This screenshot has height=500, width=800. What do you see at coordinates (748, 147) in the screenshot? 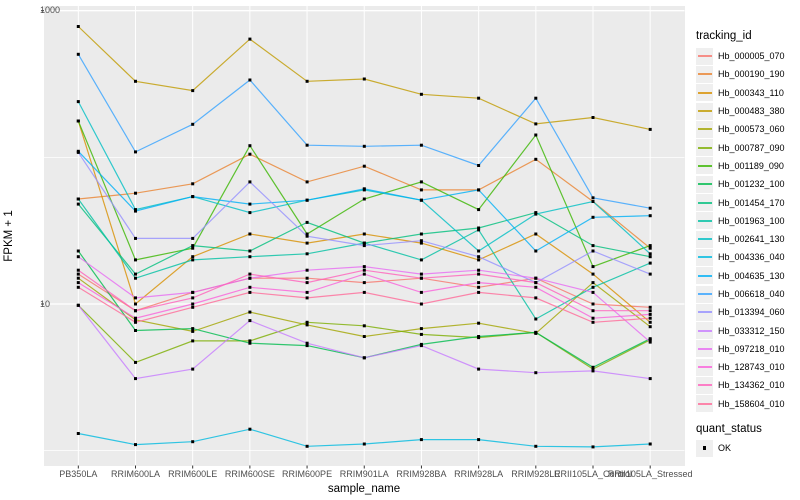
I see `legend-item: Hb_000787_090` at bounding box center [748, 147].